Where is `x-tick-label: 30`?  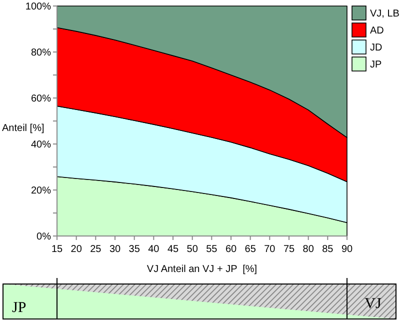
x-tick-label: 30 is located at coordinates (115, 249).